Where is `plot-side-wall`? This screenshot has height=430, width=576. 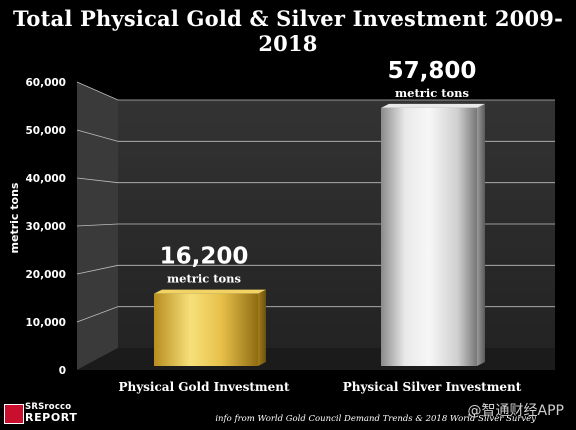 plot-side-wall is located at coordinates (97, 226).